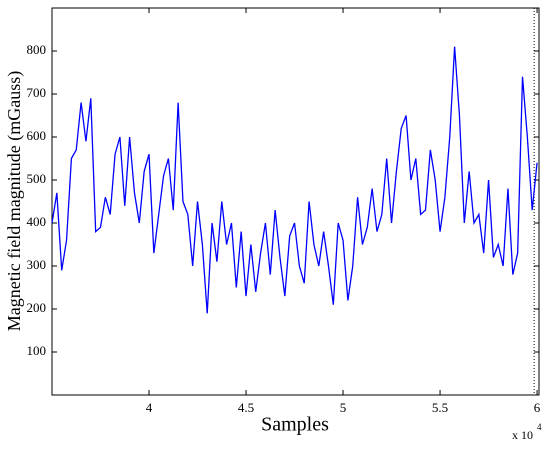  Describe the element at coordinates (539, 427) in the screenshot. I see `x-multiplier-exponent: 4` at that location.